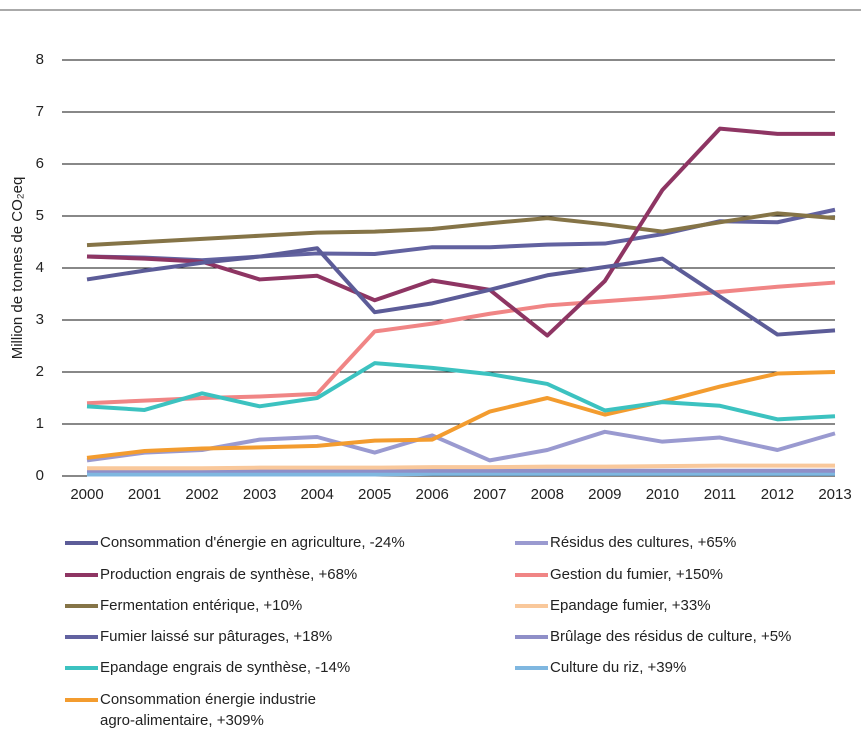  Describe the element at coordinates (604, 494) in the screenshot. I see `x-tick-label: 2009` at that location.